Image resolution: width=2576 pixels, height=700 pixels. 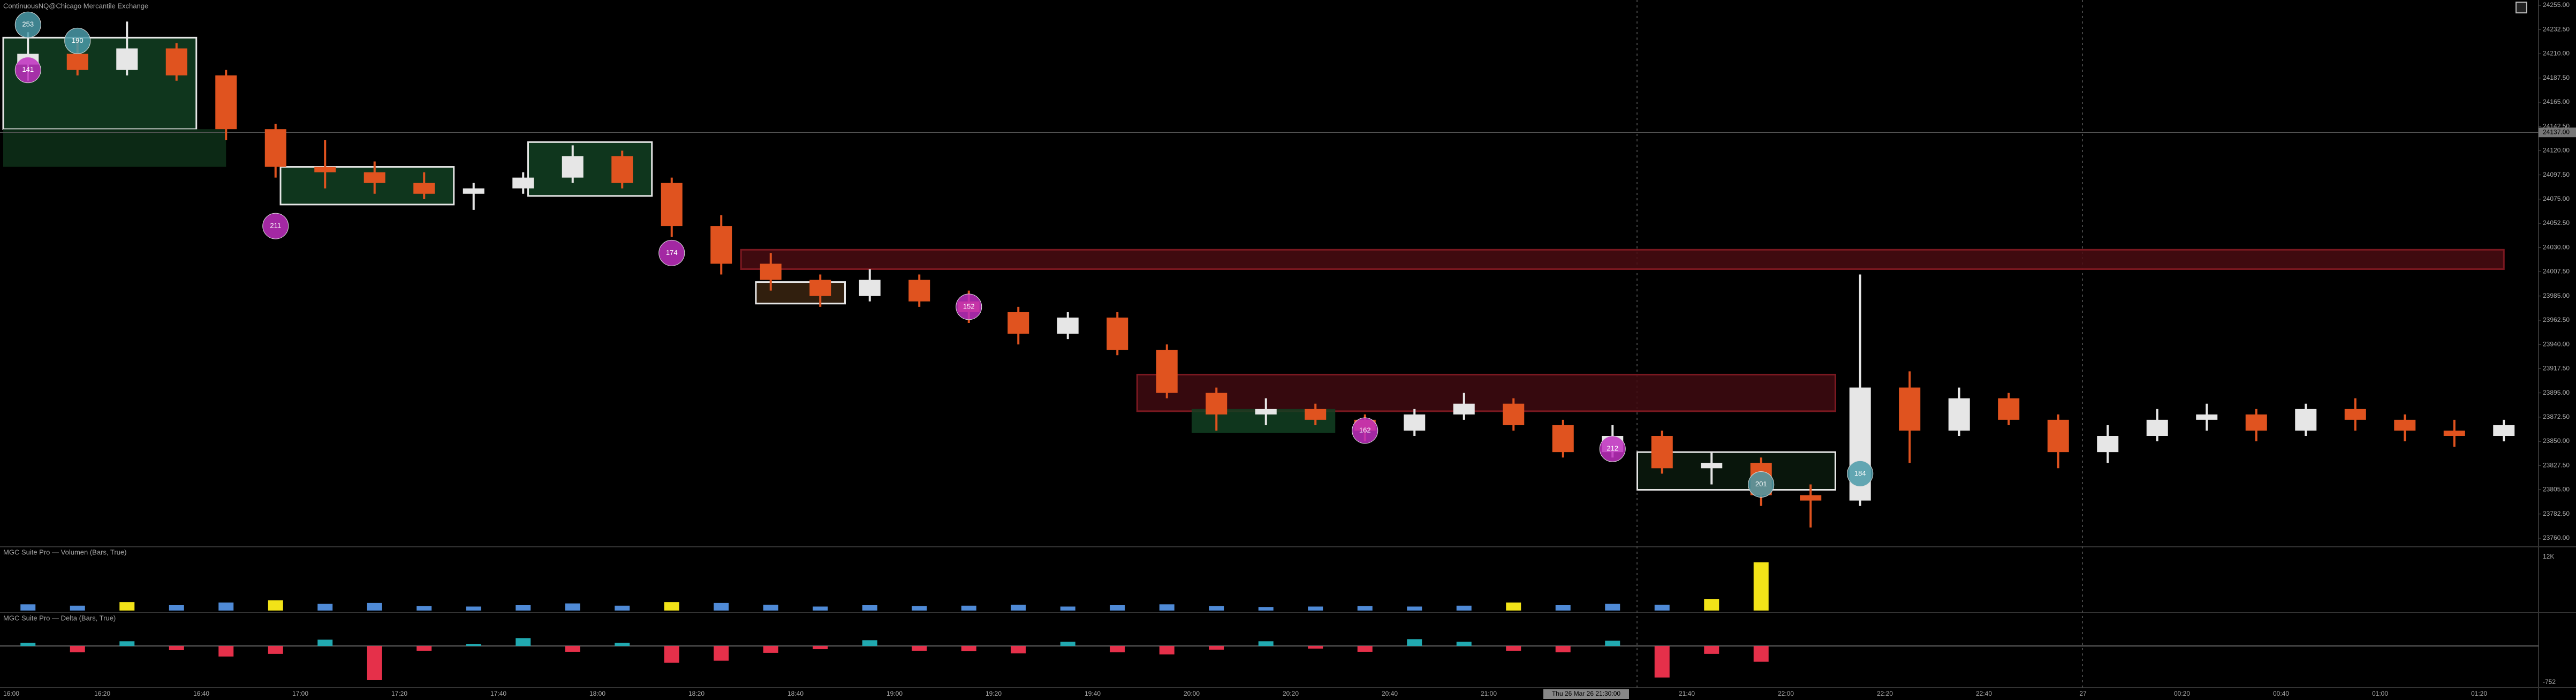 What do you see at coordinates (2556, 54) in the screenshot?
I see `y-tick-label: 24210.00` at bounding box center [2556, 54].